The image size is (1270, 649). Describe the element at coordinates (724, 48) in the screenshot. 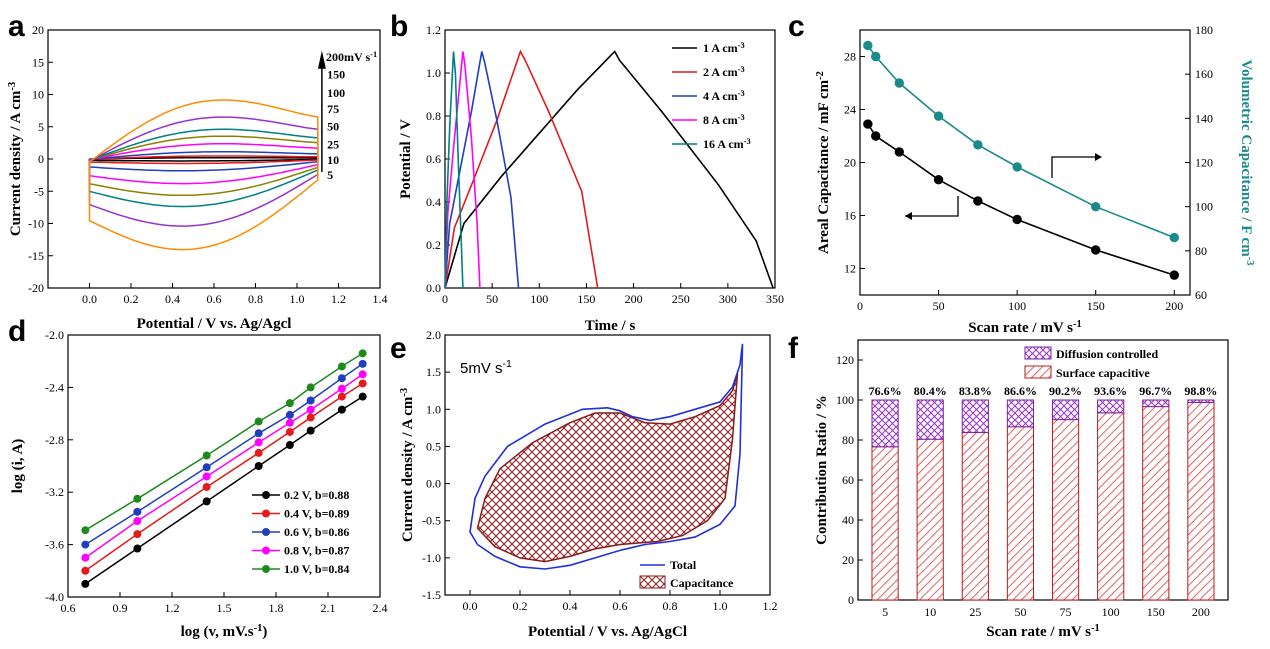

I see `legend-label: 1 A cm-3` at that location.